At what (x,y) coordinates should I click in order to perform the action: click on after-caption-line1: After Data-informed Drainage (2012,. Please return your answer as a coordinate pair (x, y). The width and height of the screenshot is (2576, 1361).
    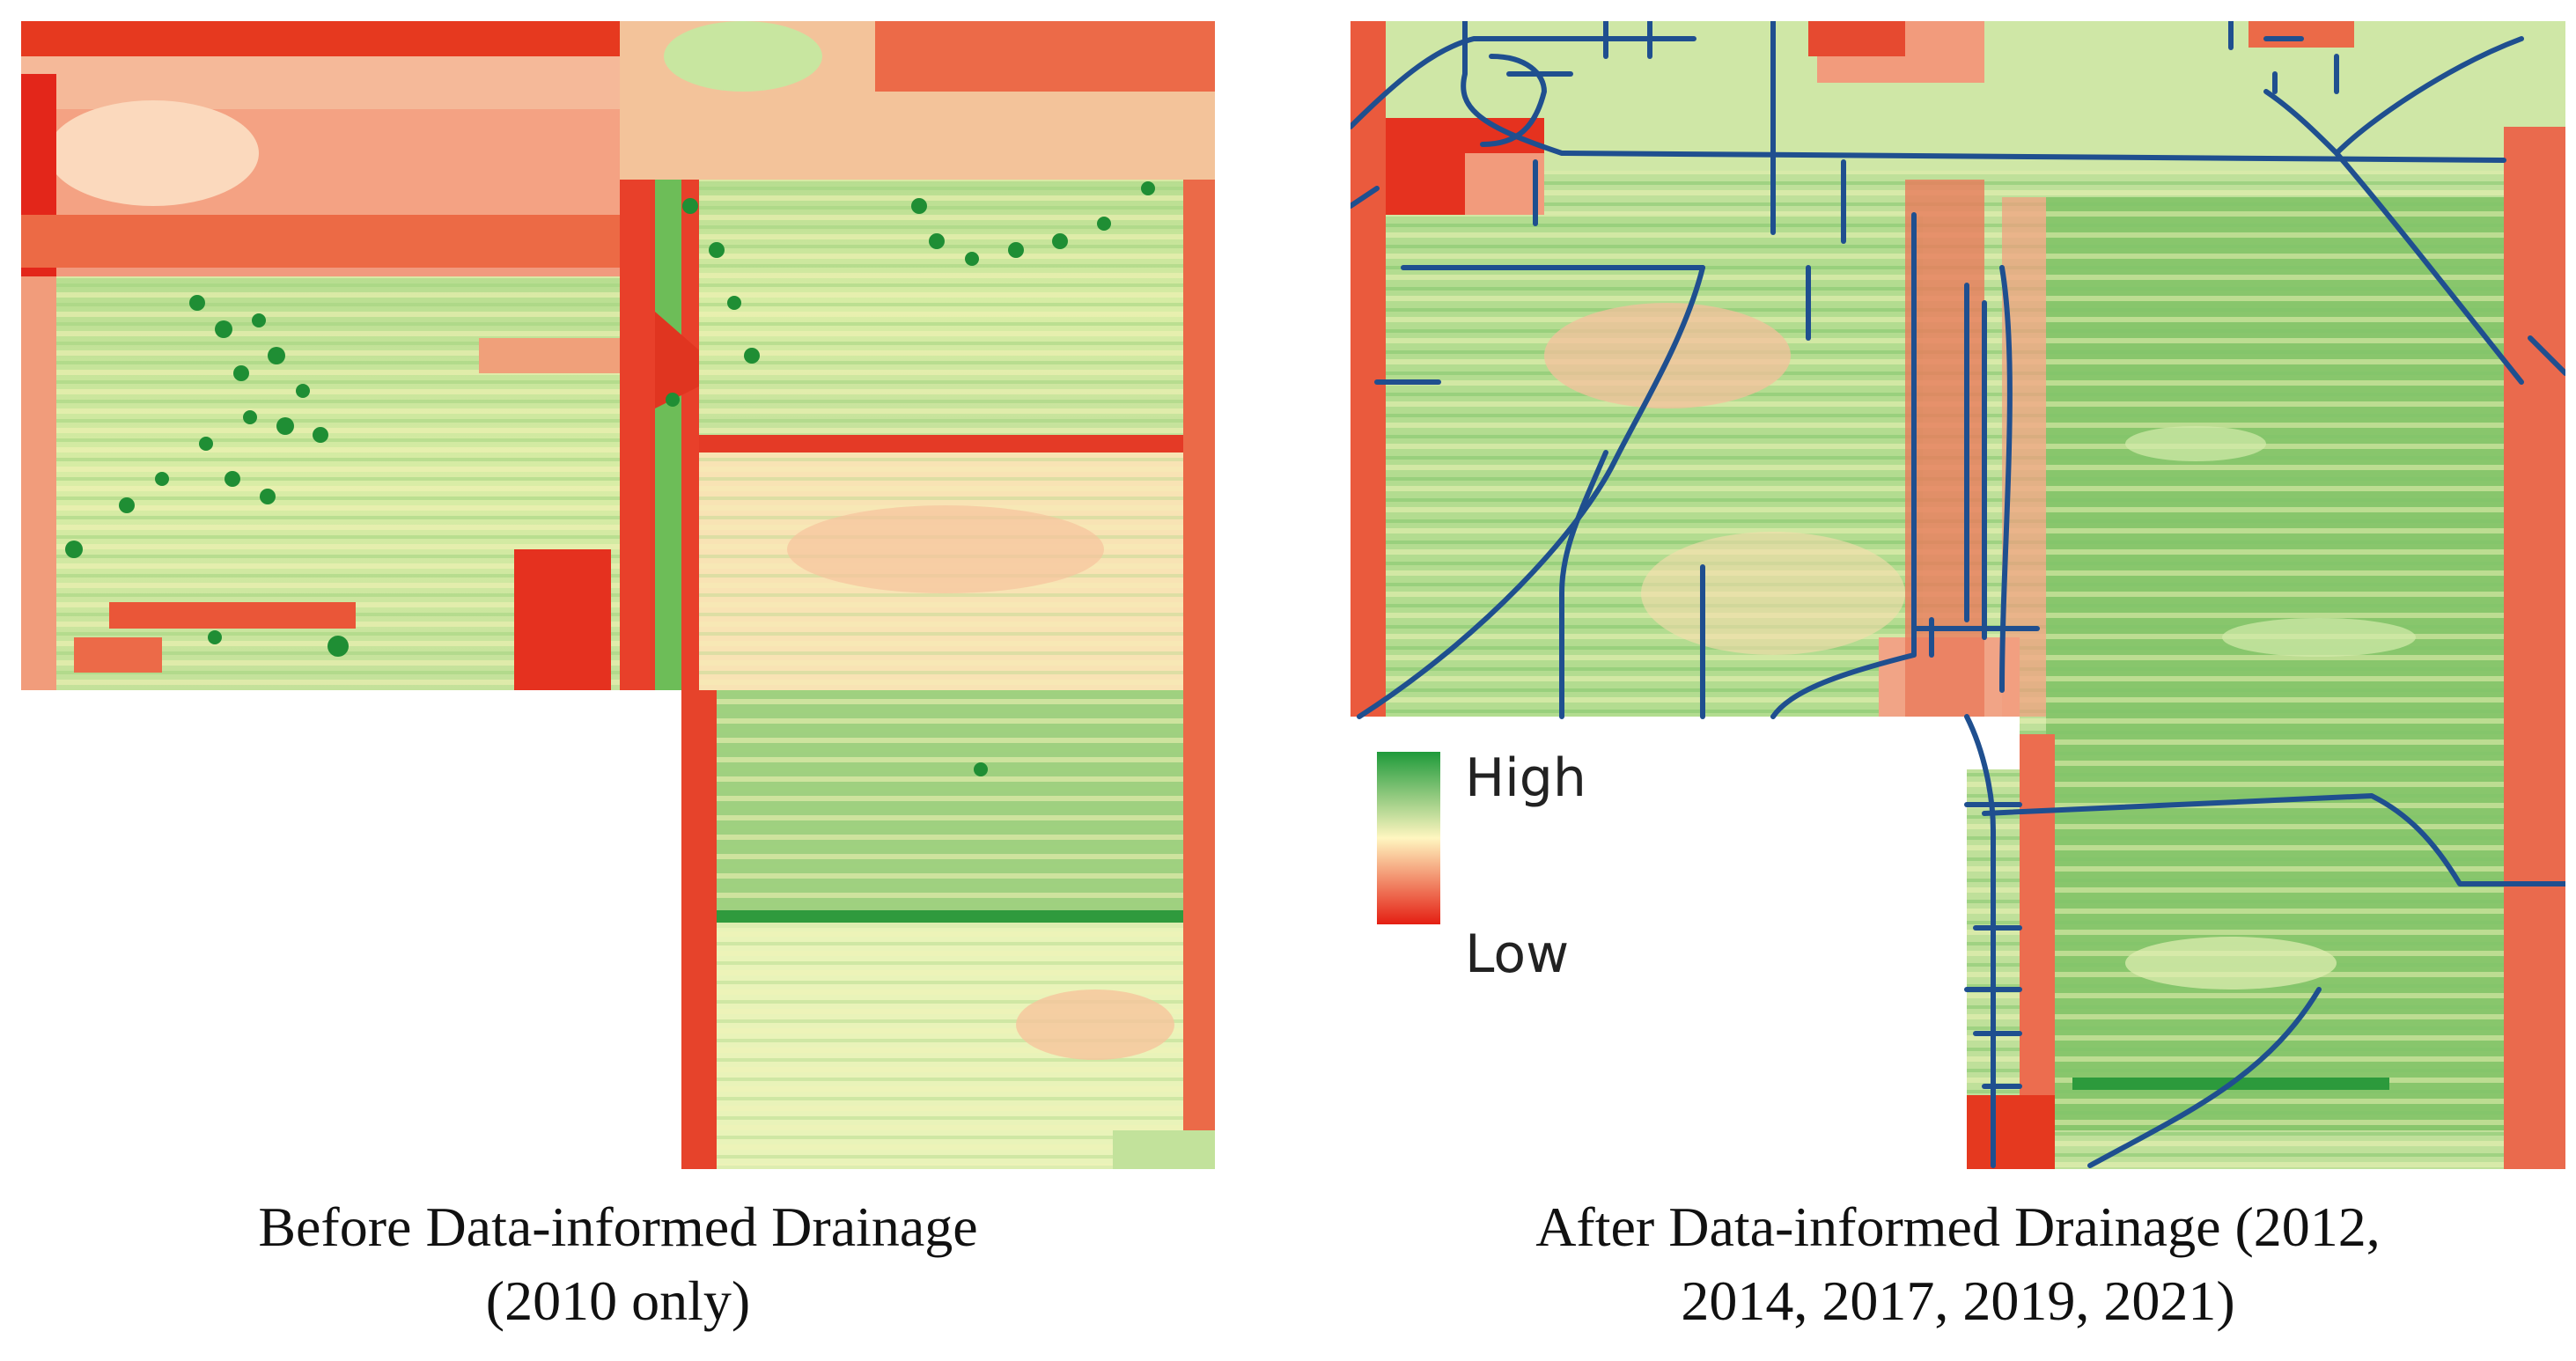
    Looking at the image, I should click on (1958, 1226).